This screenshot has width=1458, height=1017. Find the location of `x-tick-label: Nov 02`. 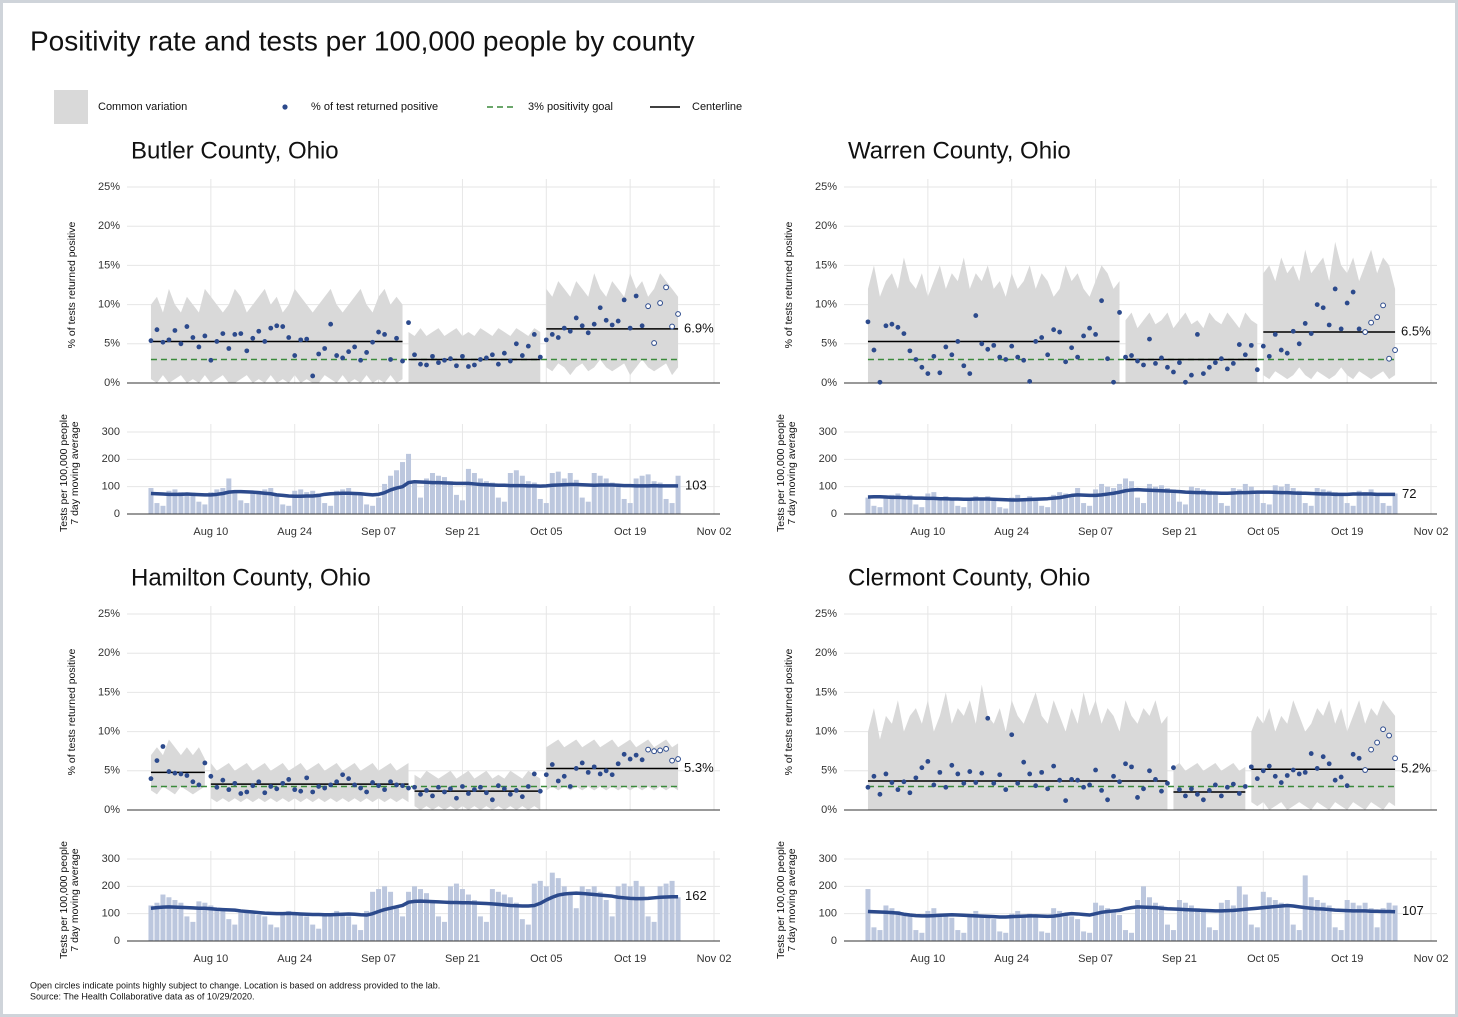

x-tick-label: Nov 02 is located at coordinates (714, 959).